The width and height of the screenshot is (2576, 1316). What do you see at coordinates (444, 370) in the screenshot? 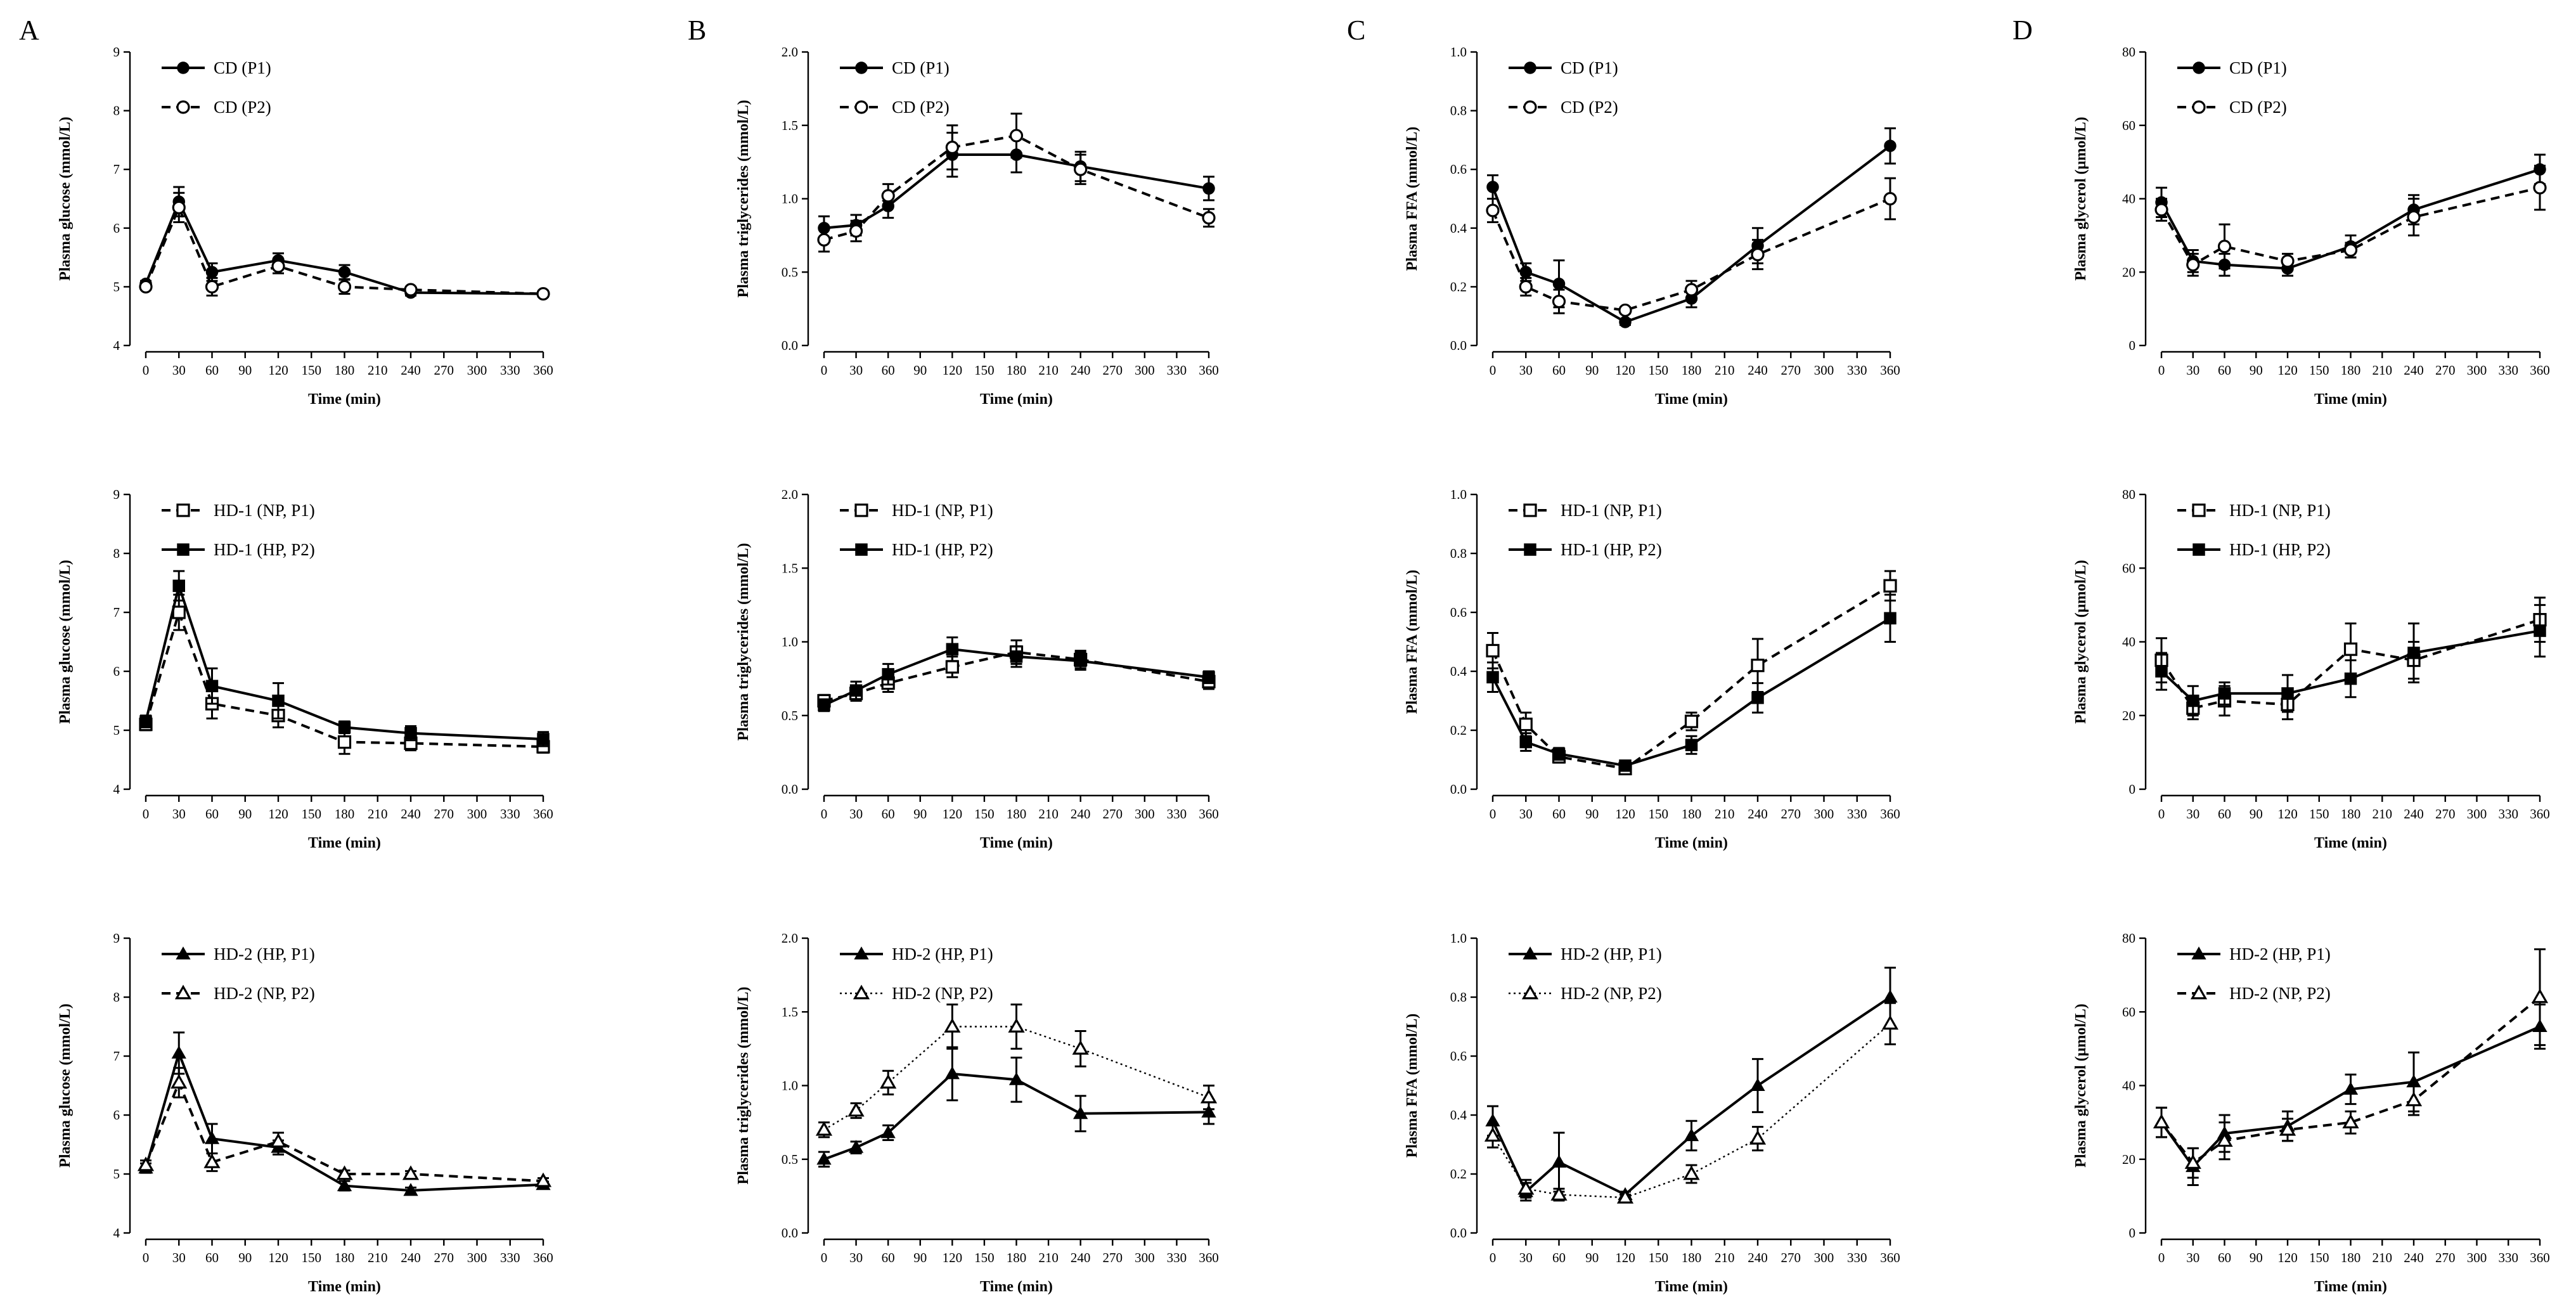
I see `x-tick-label: 270` at bounding box center [444, 370].